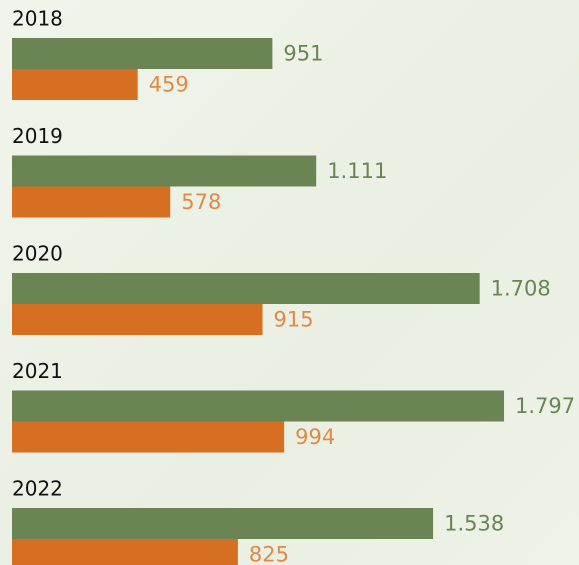 The image size is (579, 565). I want to click on category-label: 2021, so click(37, 371).